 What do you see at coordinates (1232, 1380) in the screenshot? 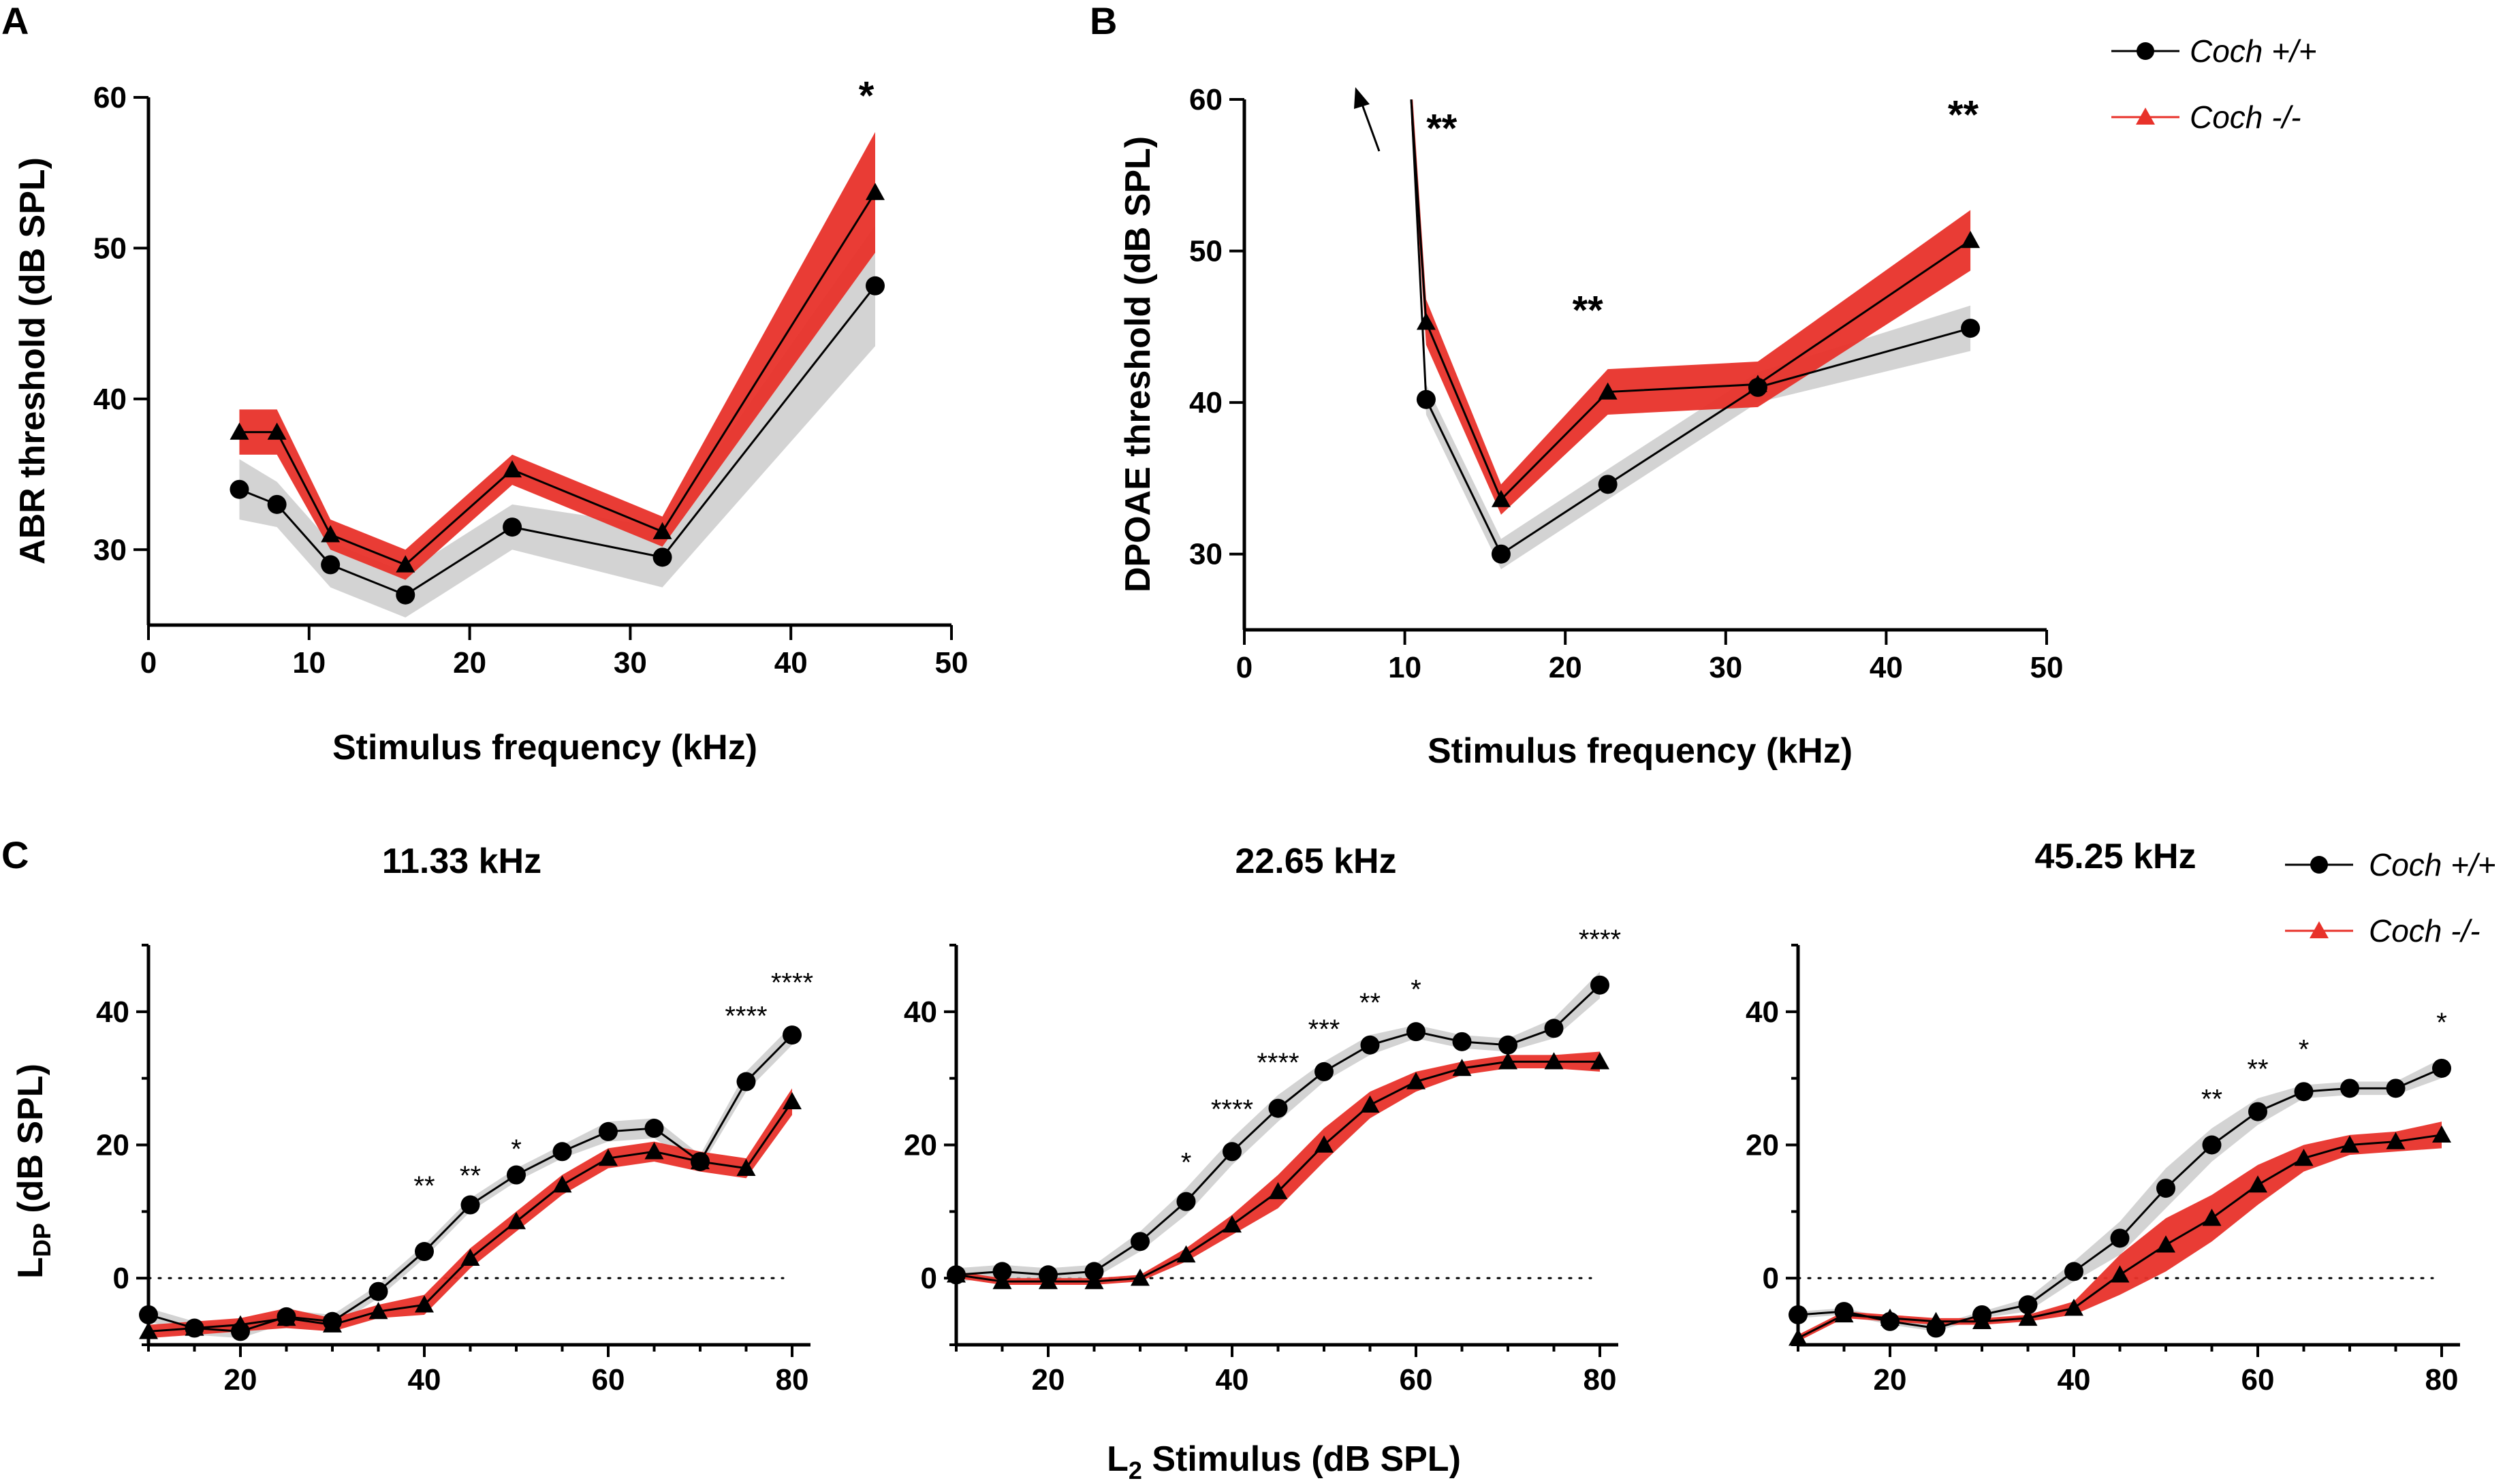
I see `panel-c2-x-tick-label: 40` at bounding box center [1232, 1380].